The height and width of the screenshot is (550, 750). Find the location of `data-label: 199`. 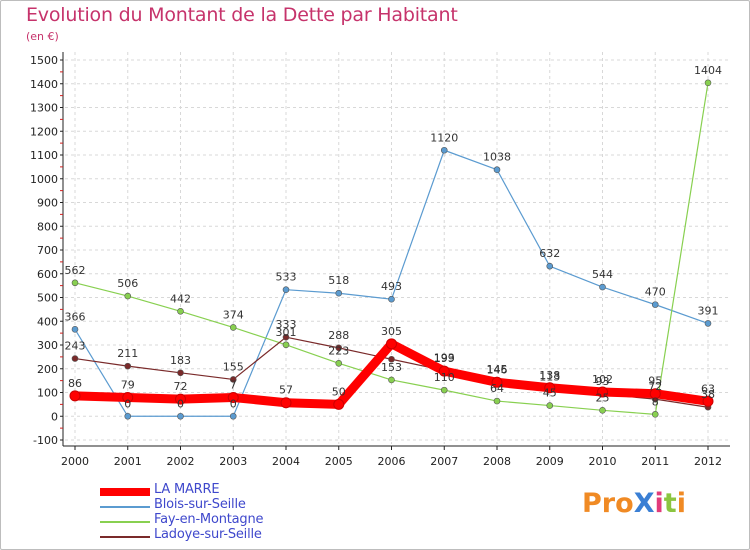

data-label: 199 is located at coordinates (444, 358).